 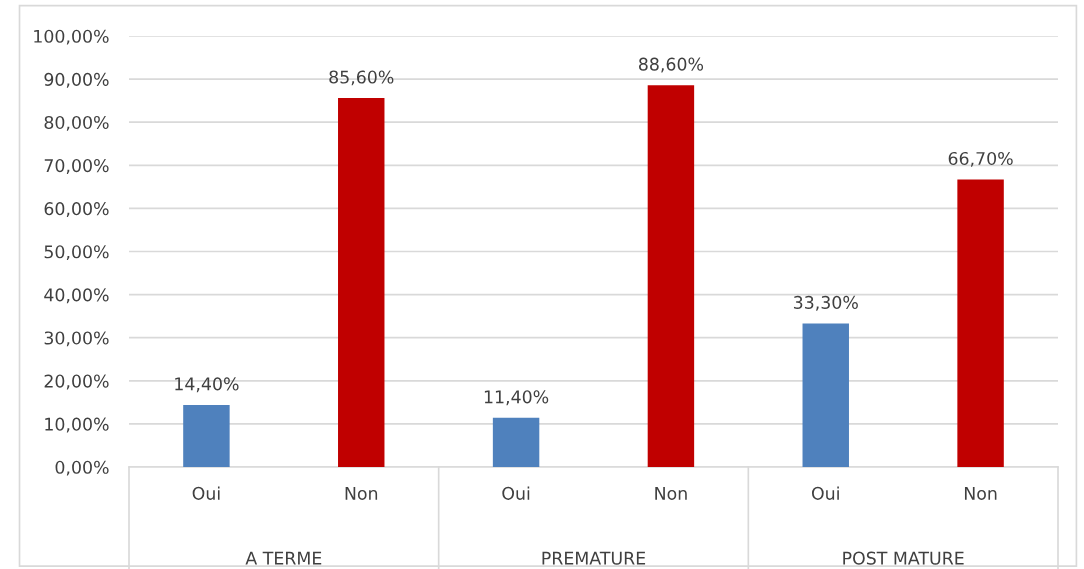 What do you see at coordinates (516, 398) in the screenshot?
I see `data-label: 11,40%` at bounding box center [516, 398].